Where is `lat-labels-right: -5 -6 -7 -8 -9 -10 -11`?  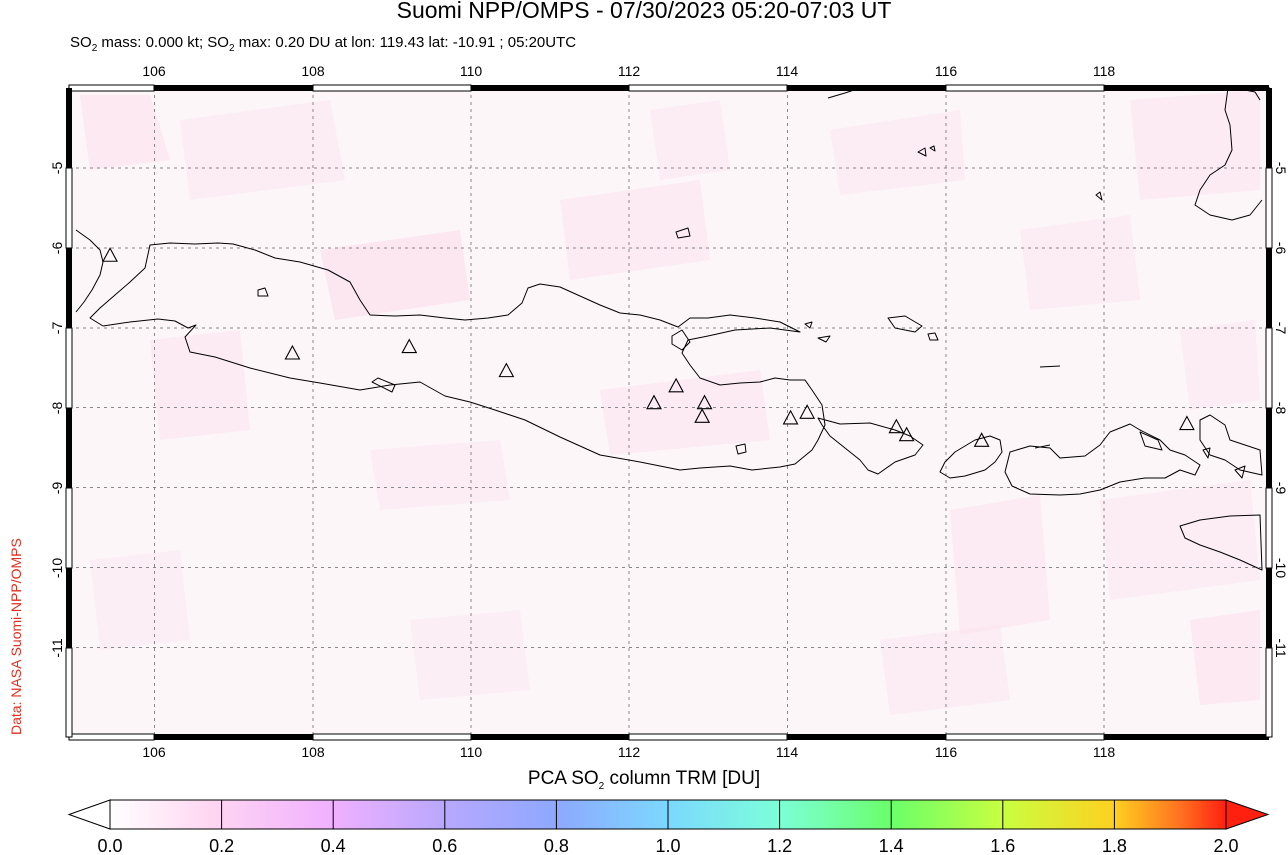 lat-labels-right: -5 -6 -7 -8 -9 -10 -11 is located at coordinates (1280, 410).